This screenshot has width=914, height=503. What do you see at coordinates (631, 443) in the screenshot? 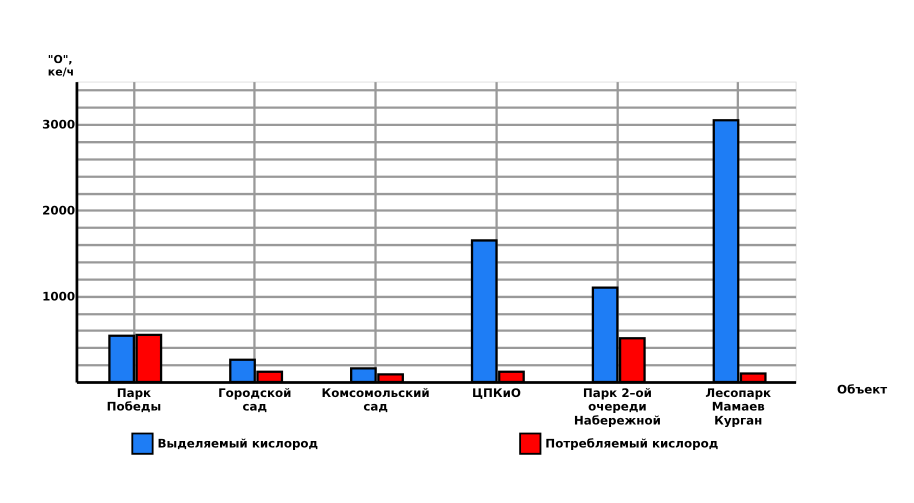
I see `legend-label: Потребляемый кислород` at bounding box center [631, 443].